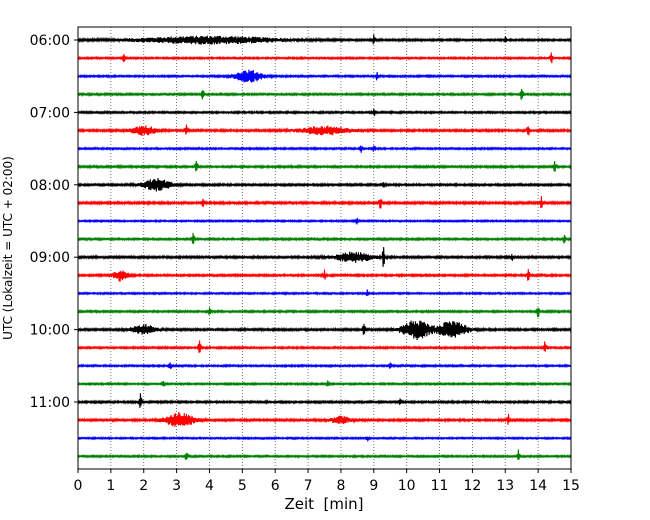  What do you see at coordinates (407, 486) in the screenshot?
I see `x-tick-label: 10` at bounding box center [407, 486].